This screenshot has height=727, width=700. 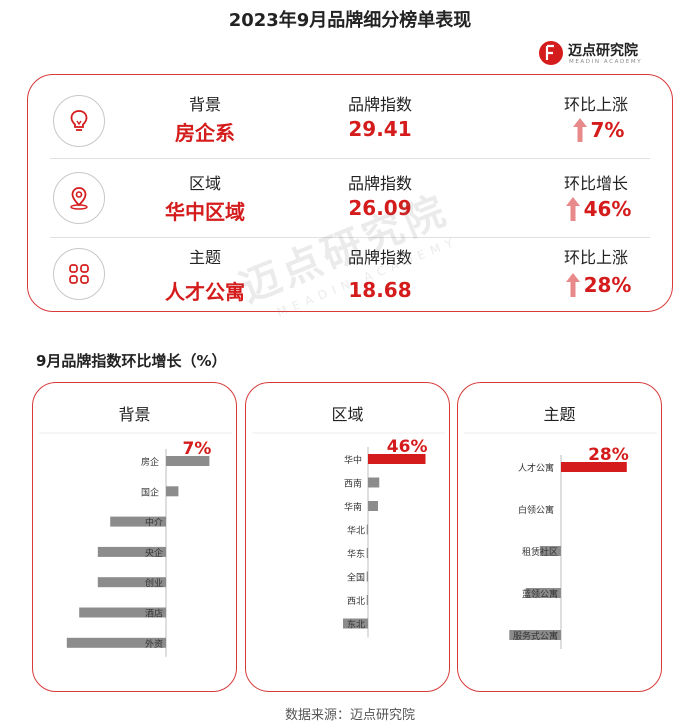 I want to click on summary-metric-value: 18.68, so click(x=380, y=290).